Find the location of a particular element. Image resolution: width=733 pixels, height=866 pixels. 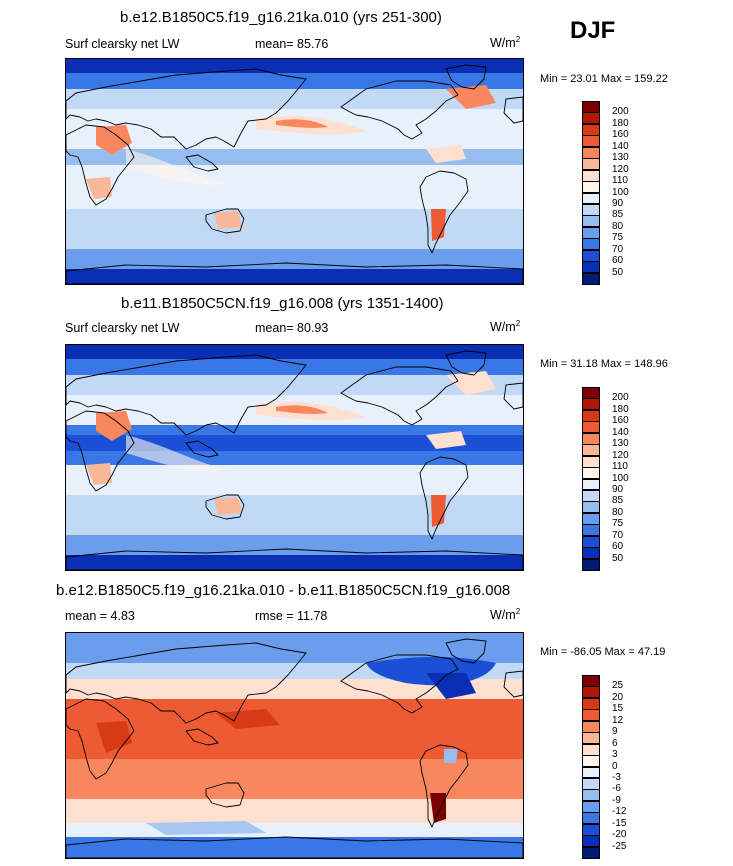

colorbar-tick-label: 110 is located at coordinates (620, 181).